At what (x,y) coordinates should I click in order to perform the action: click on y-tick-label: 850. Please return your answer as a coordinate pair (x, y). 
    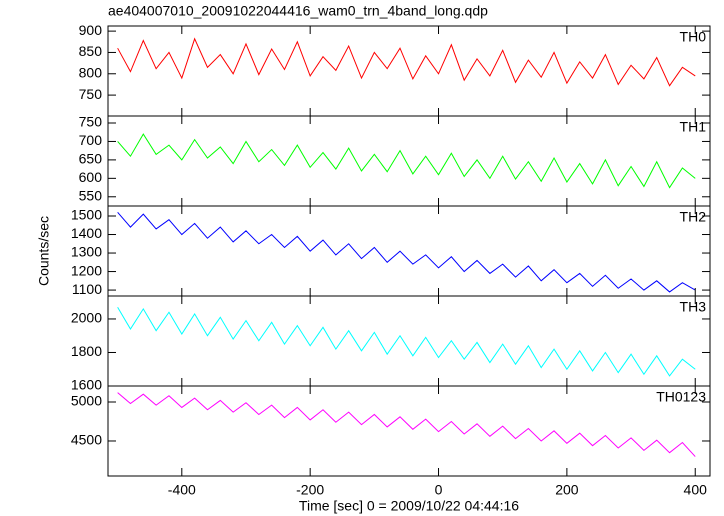
    Looking at the image, I should click on (91, 51).